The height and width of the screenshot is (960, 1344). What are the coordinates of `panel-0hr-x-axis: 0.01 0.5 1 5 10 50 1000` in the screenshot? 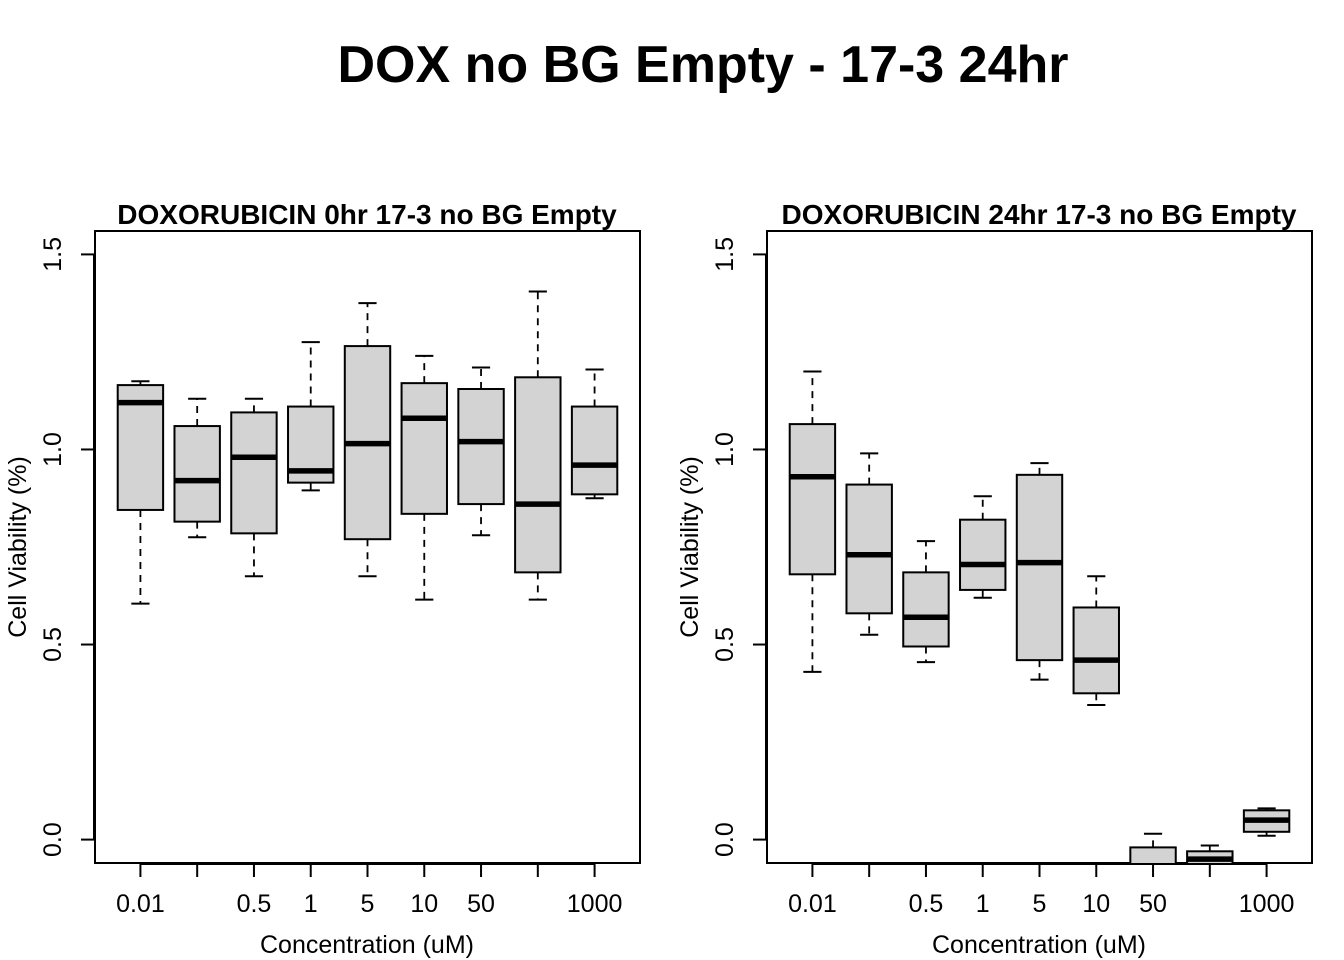 It's located at (369, 890).